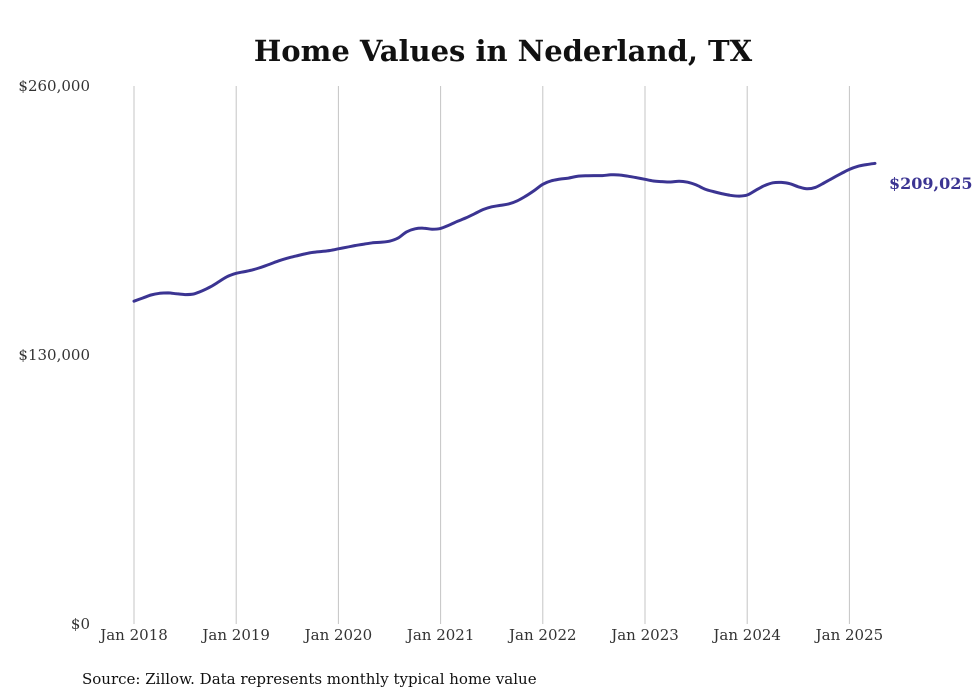  Describe the element at coordinates (338, 635) in the screenshot. I see `x-tick-label: Jan 2020` at that location.